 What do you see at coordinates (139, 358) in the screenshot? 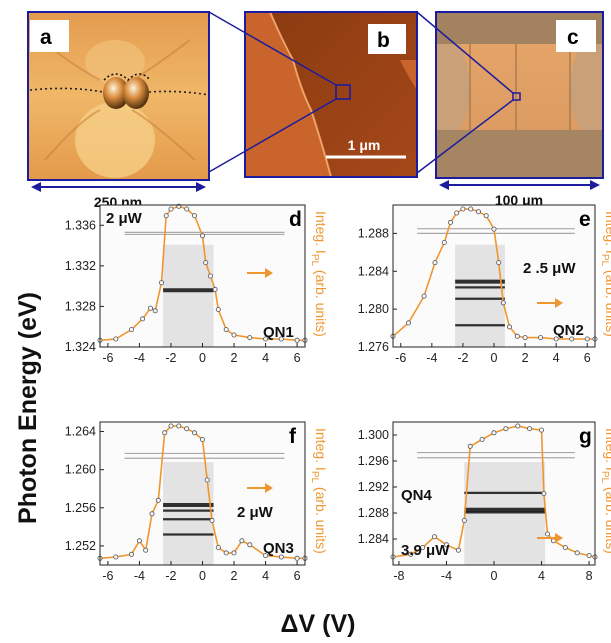
I see `x-tick-label: -4` at bounding box center [139, 358].